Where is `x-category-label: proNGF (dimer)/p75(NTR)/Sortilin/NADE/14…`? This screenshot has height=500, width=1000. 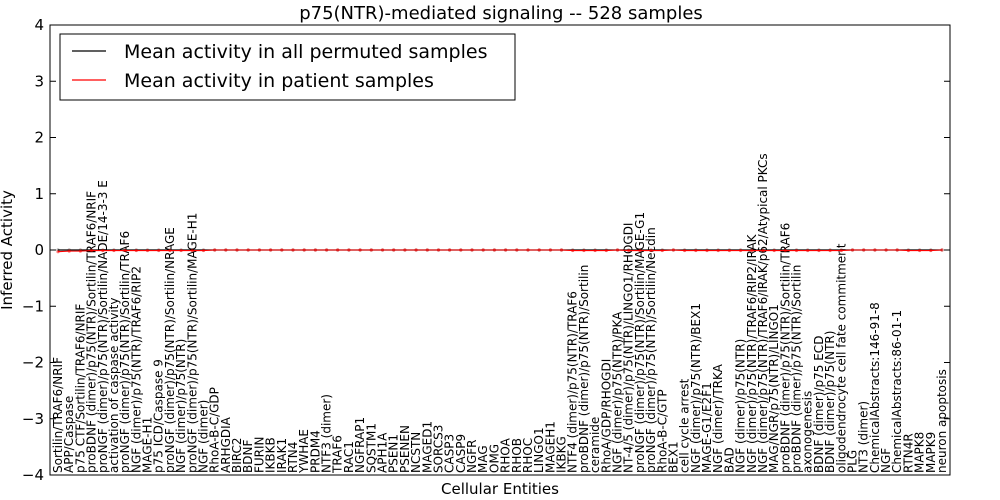
x-category-label: proNGF (dimer)/p75(NTR)/Sortilin/NADE/14… is located at coordinates (103, 326).